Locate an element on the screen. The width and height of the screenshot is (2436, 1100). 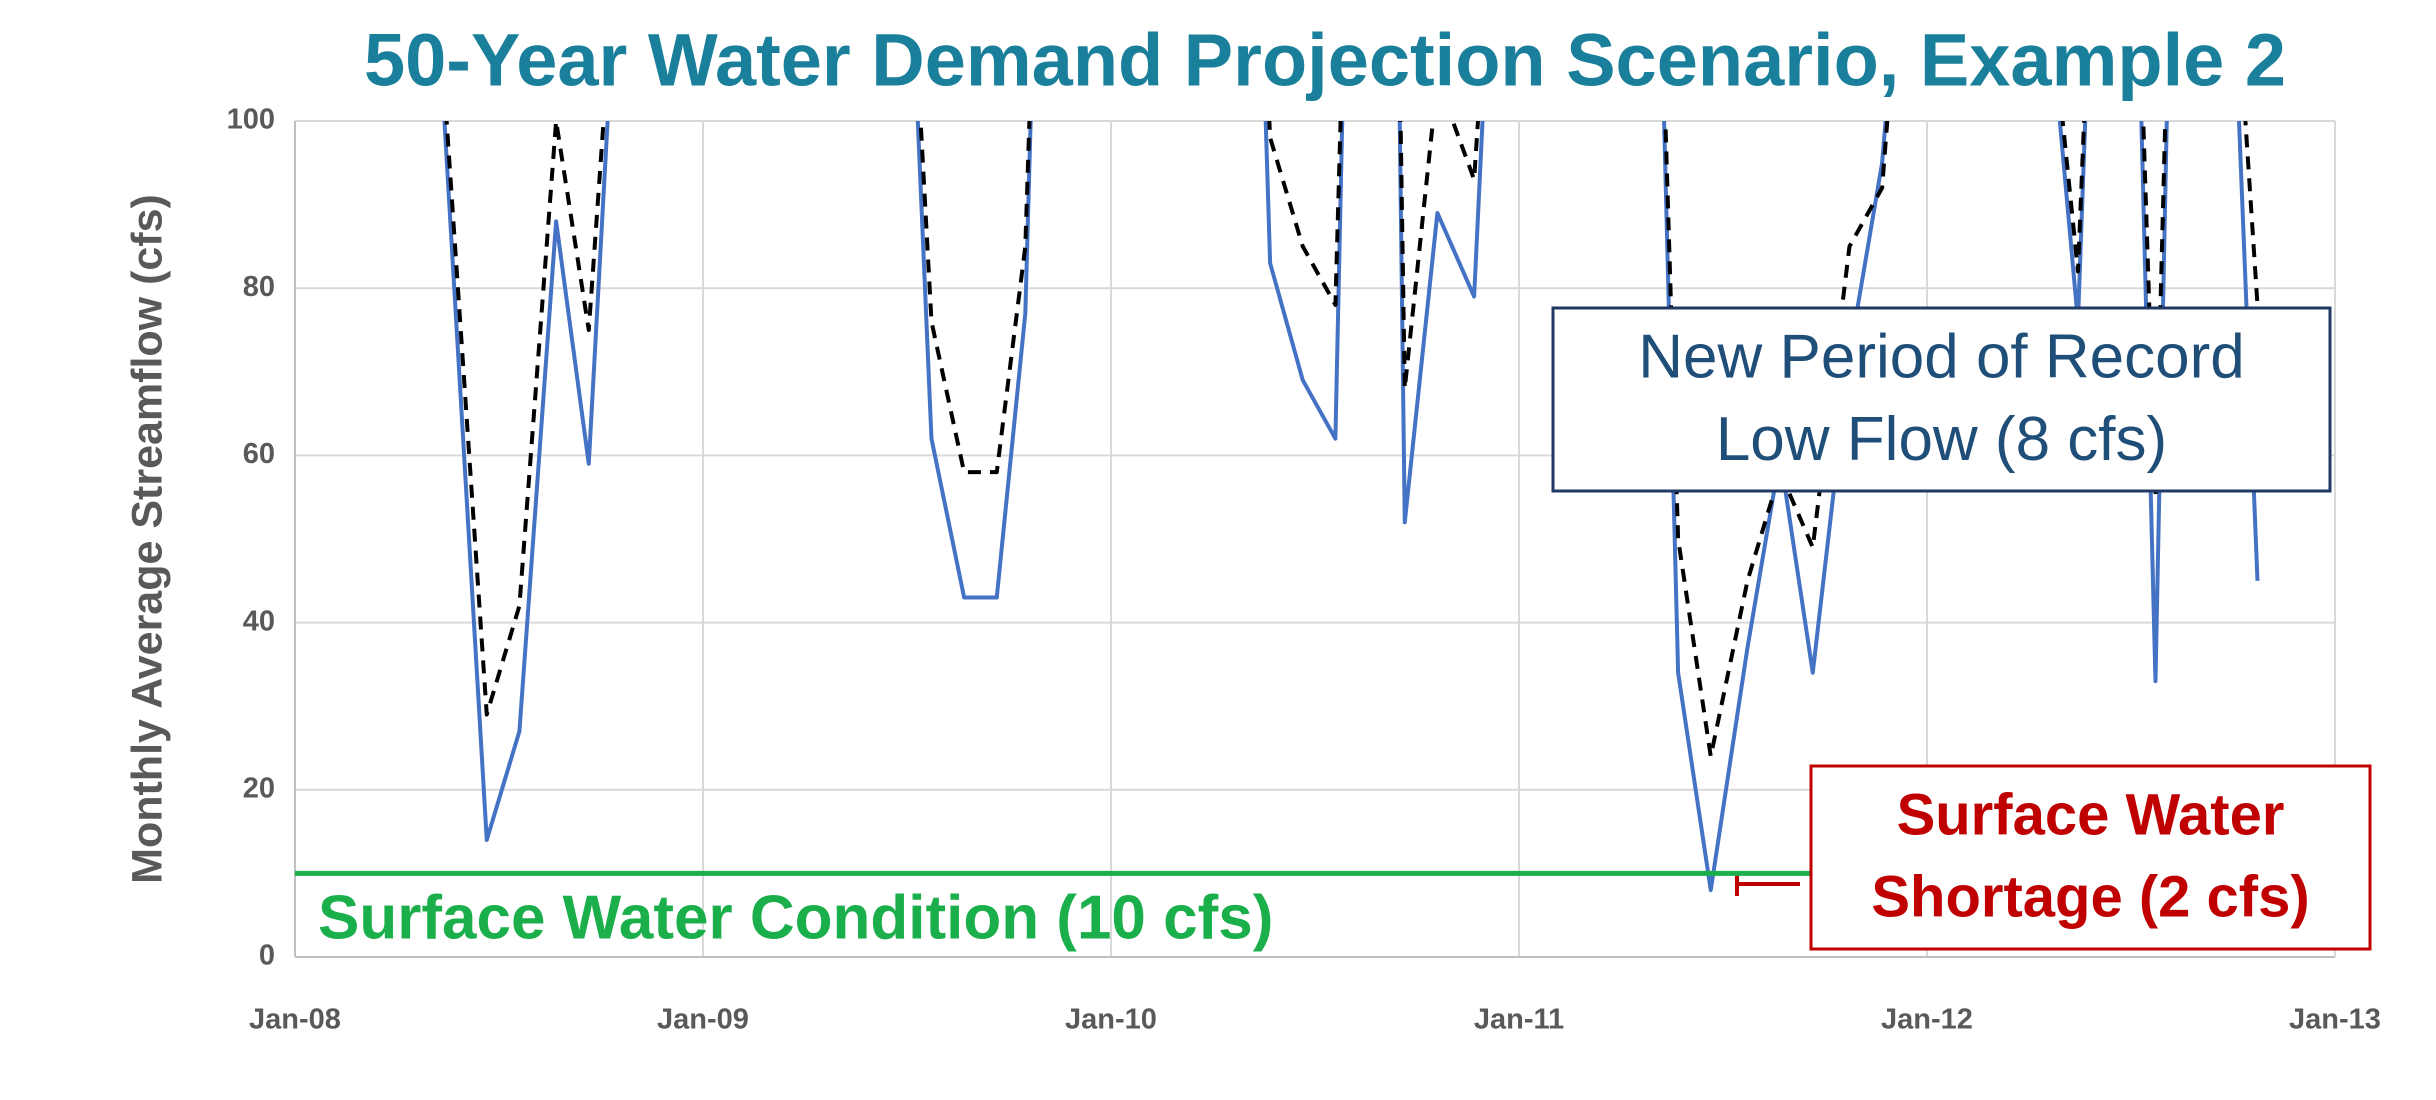
annotation-text: Shortage (2 cfs) is located at coordinates (2090, 897).